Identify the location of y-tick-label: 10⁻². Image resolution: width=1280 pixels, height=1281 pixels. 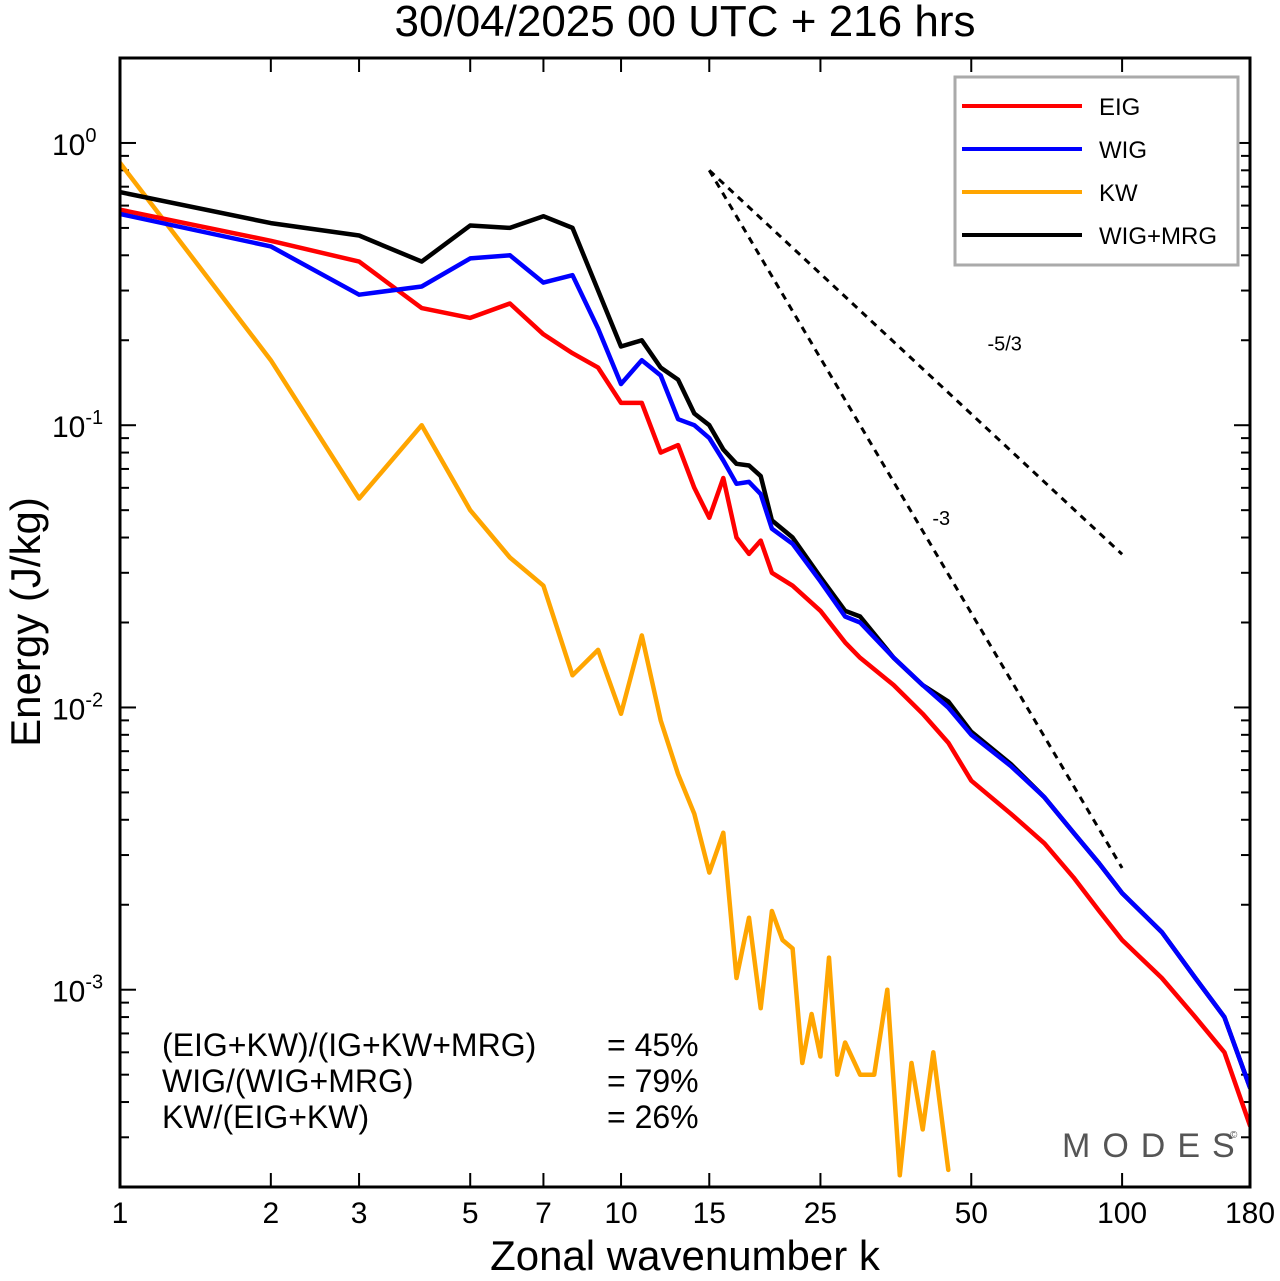
(77, 707).